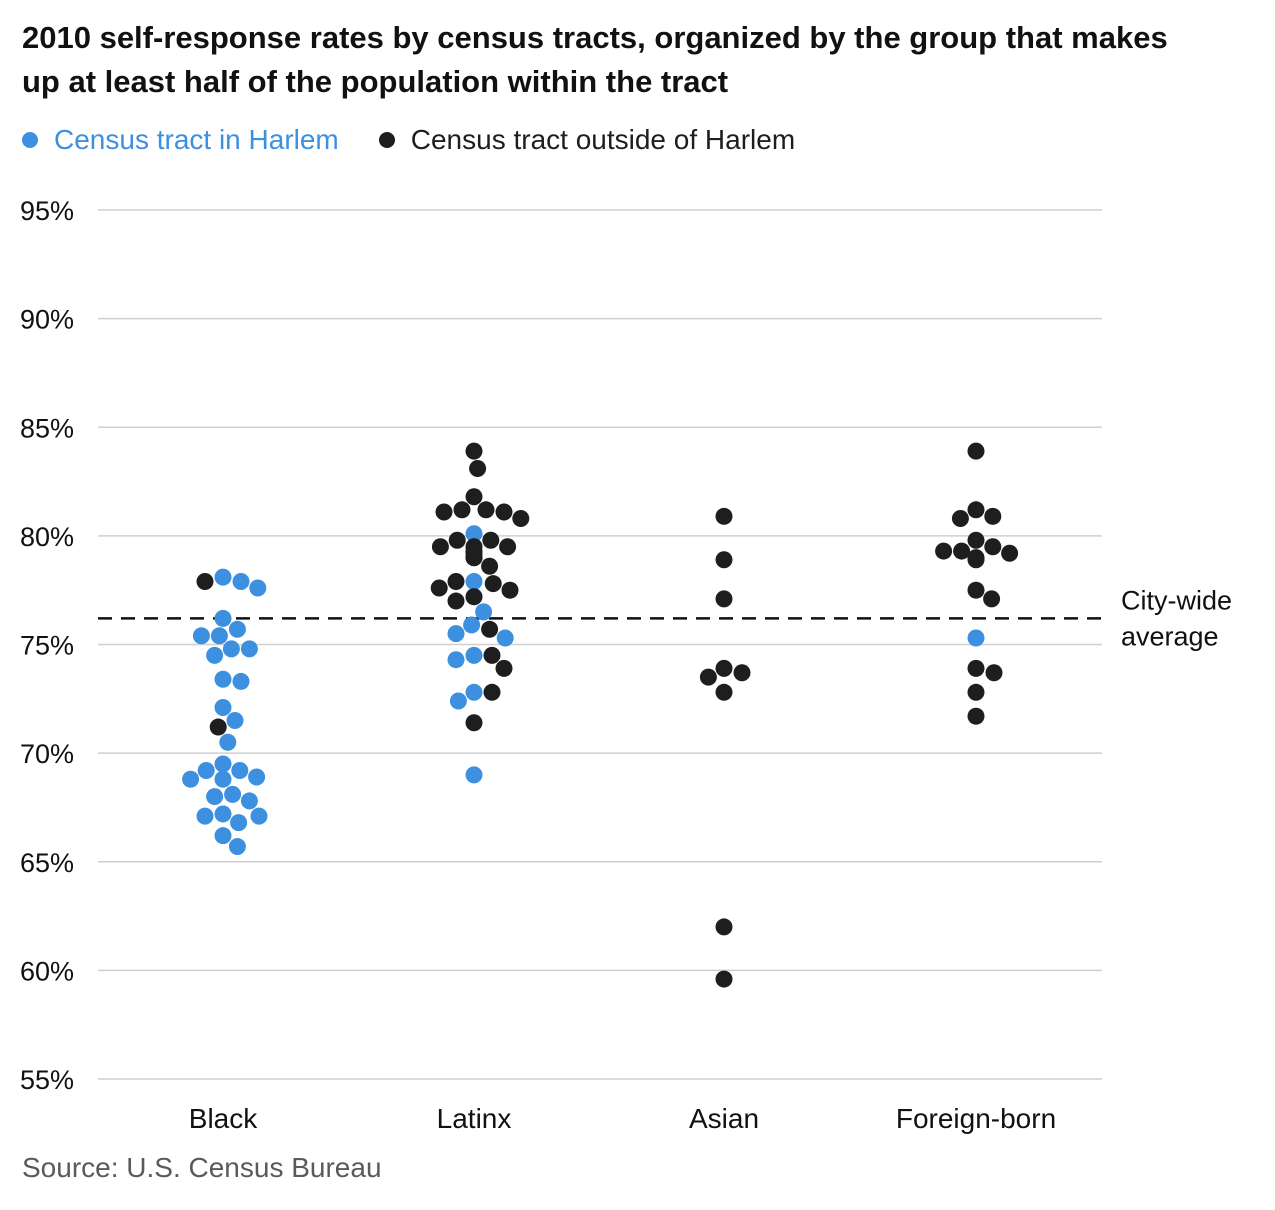 The height and width of the screenshot is (1210, 1275). Describe the element at coordinates (724, 1118) in the screenshot. I see `x-category-label: Asian` at that location.